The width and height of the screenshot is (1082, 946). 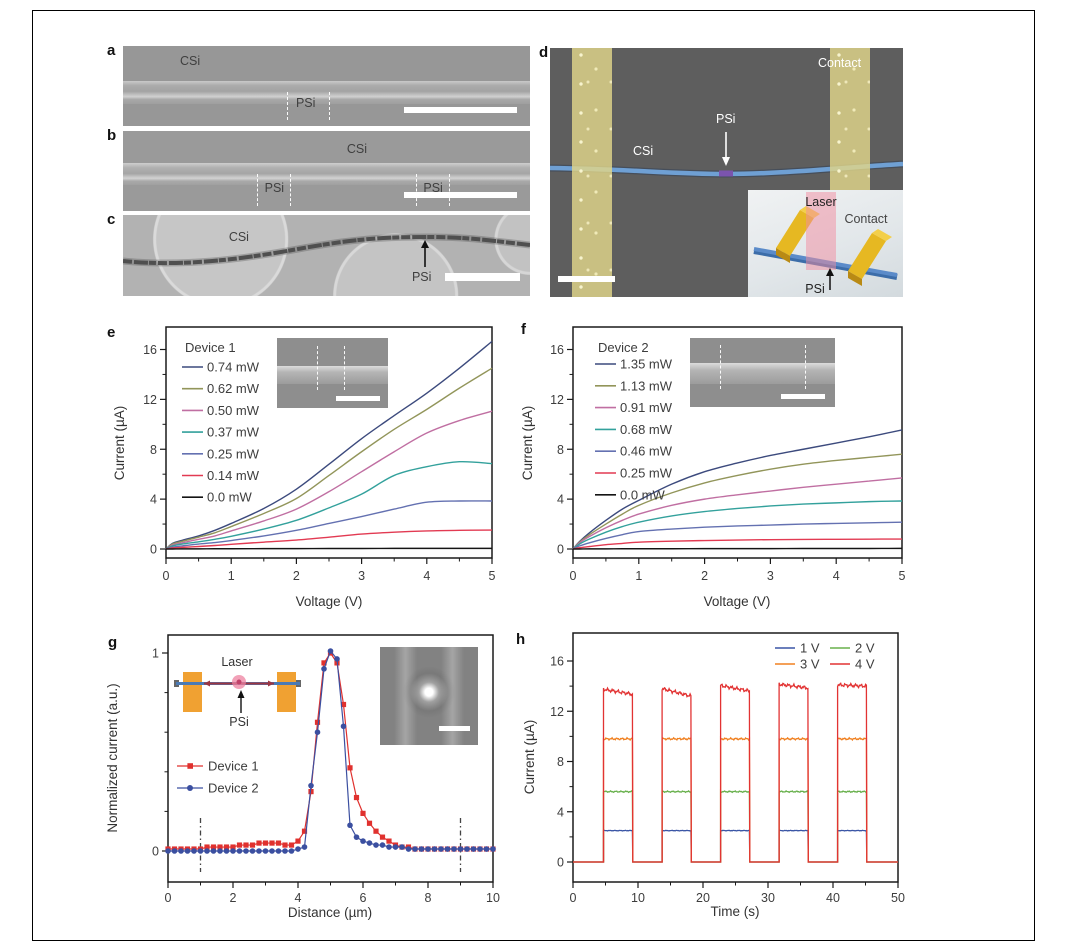 I want to click on x-axis-label: Voltage (V), so click(x=329, y=601).